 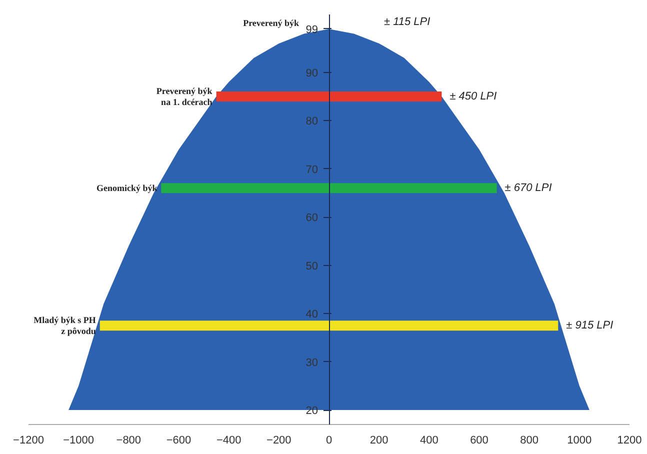 What do you see at coordinates (179, 440) in the screenshot?
I see `x-tick-label: −600` at bounding box center [179, 440].